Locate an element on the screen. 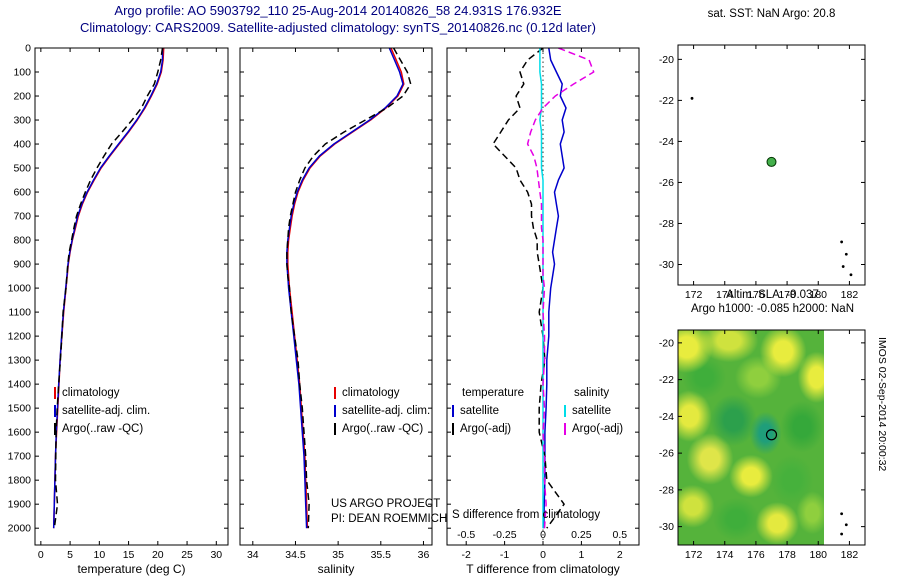  y-tick-label: -28 is located at coordinates (666, 490).